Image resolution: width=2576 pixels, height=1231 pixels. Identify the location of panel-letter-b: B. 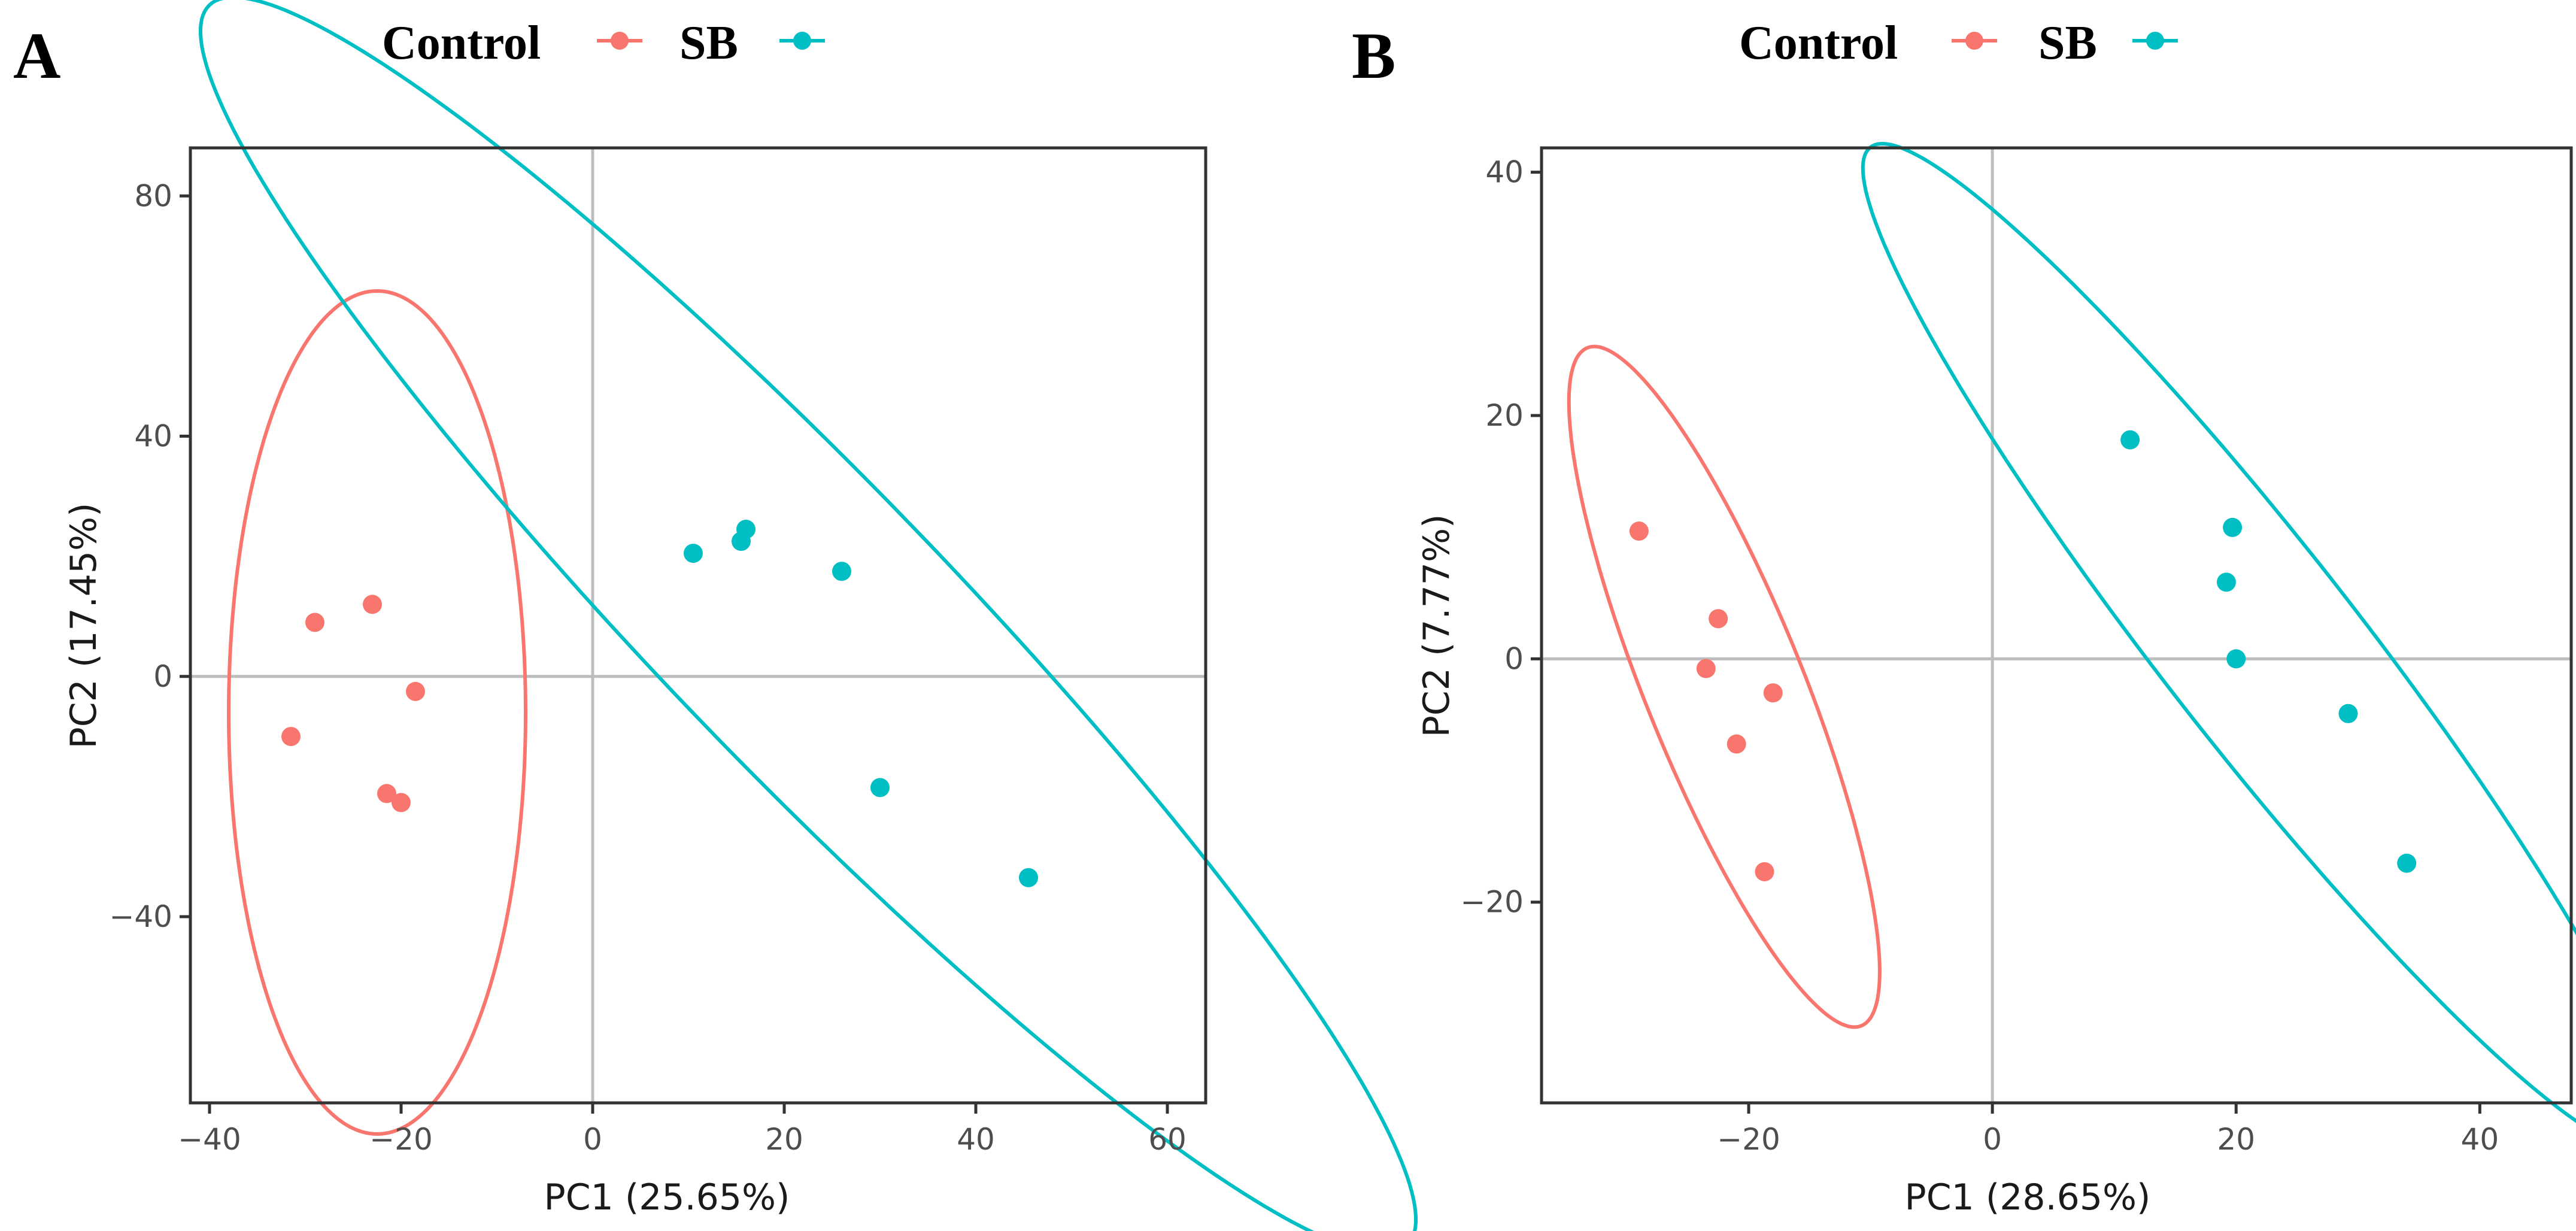
(1373, 55).